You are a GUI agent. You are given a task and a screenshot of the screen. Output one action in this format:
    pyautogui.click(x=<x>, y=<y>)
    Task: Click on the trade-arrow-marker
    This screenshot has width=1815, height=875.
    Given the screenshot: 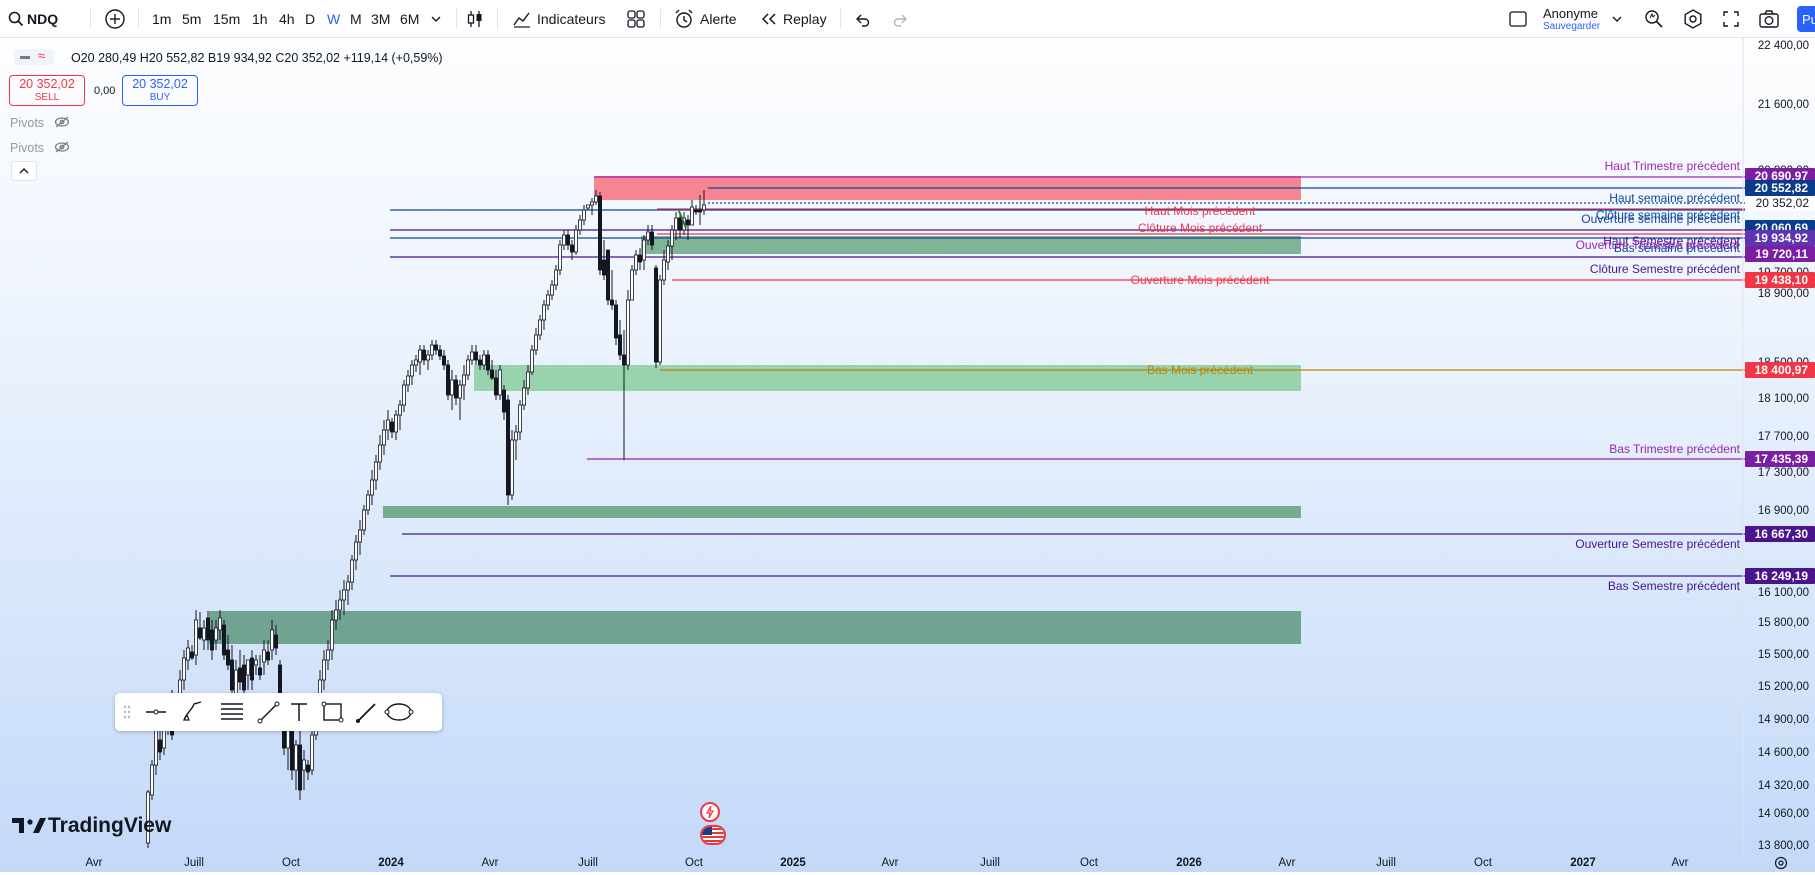 What is the action you would take?
    pyautogui.click(x=682, y=219)
    